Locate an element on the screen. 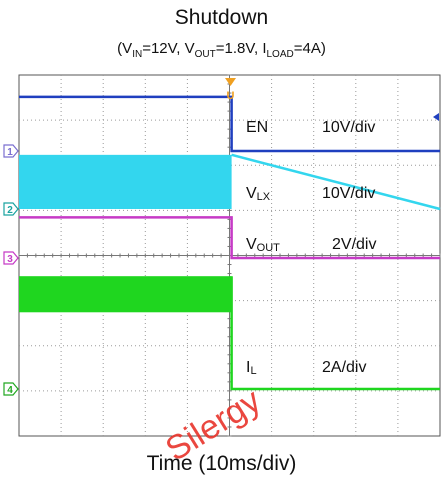 The image size is (443, 485). channel-3-marker is located at coordinates (11, 258).